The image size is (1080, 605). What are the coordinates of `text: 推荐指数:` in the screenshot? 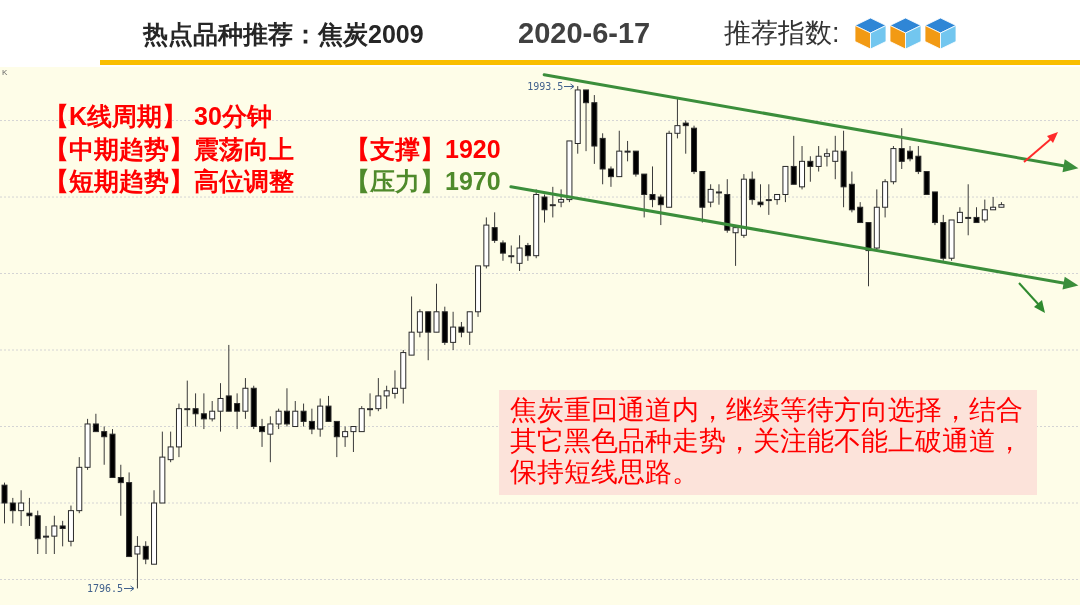 It's located at (782, 33).